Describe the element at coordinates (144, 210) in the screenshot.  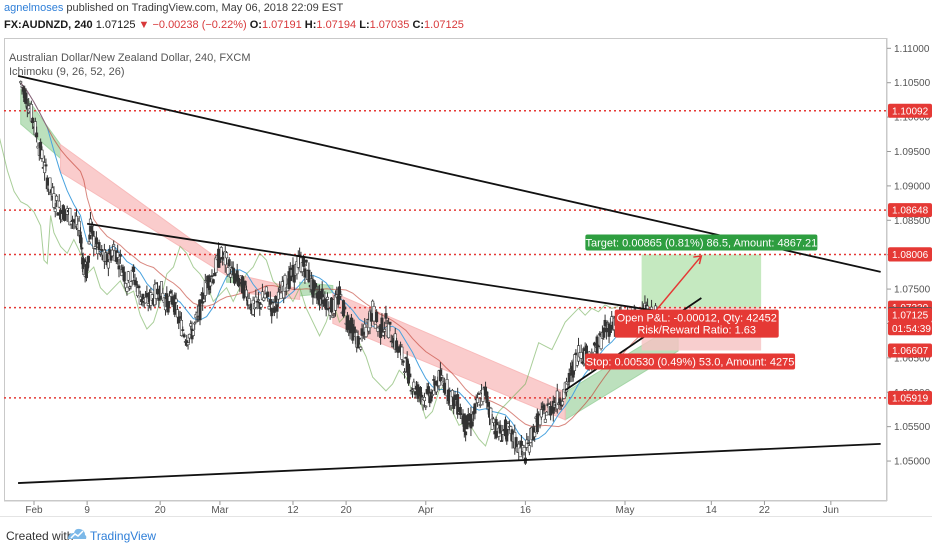
I see `ichimoku-cloud-bearish` at that location.